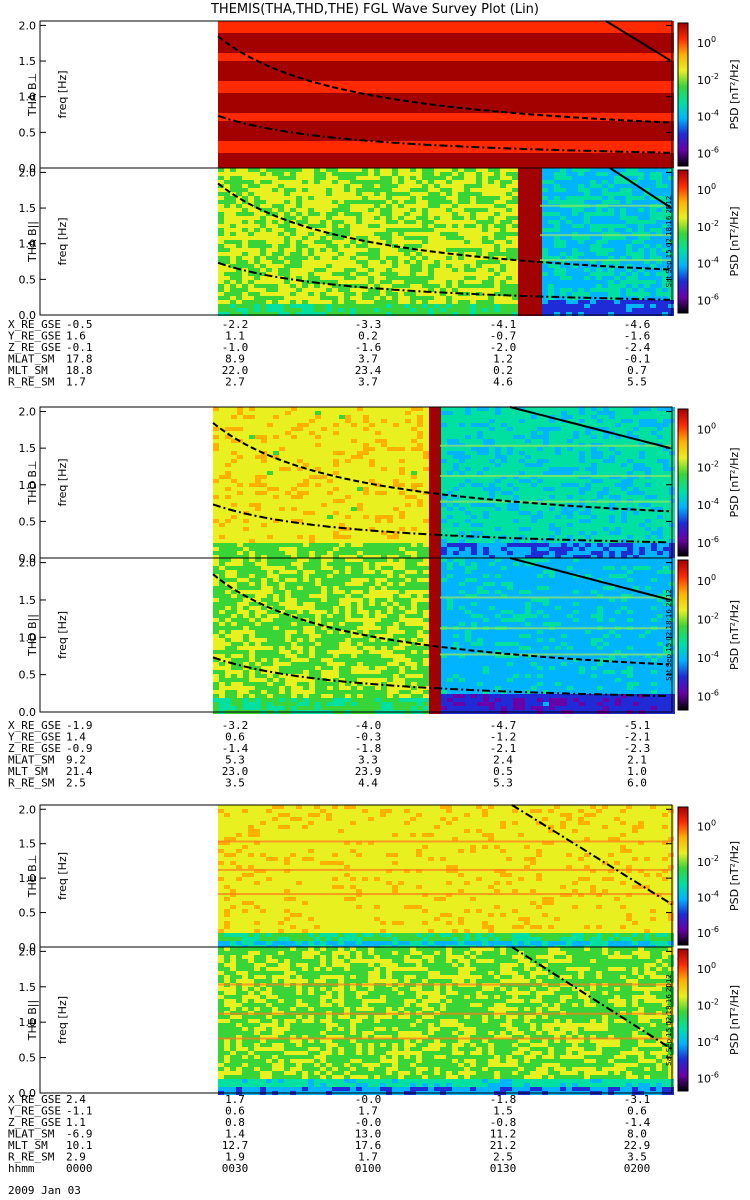 The width and height of the screenshot is (750, 1200). What do you see at coordinates (76, 783) in the screenshot?
I see `ephemeris-value: 2.5` at bounding box center [76, 783].